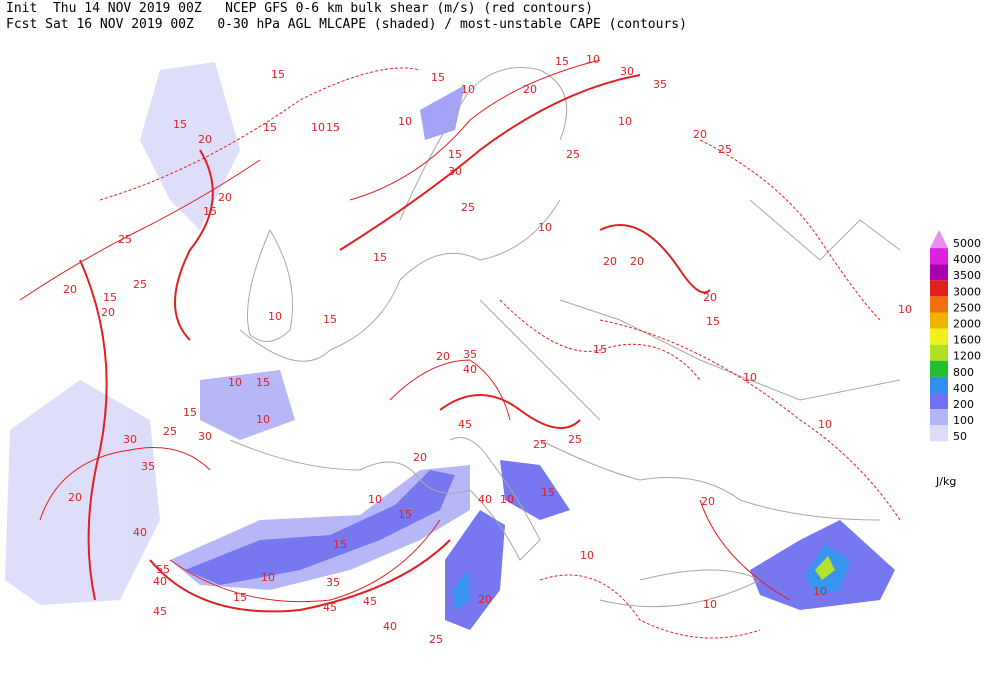 Image resolution: width=1000 pixels, height=680 pixels. What do you see at coordinates (960, 436) in the screenshot?
I see `legend-label: 50` at bounding box center [960, 436].